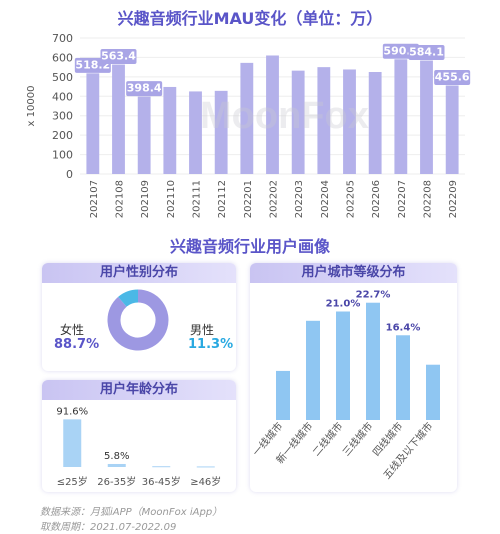 This screenshot has width=500, height=534. What do you see at coordinates (222, 199) in the screenshot?
I see `x-tick-label: 202112` at bounding box center [222, 199].